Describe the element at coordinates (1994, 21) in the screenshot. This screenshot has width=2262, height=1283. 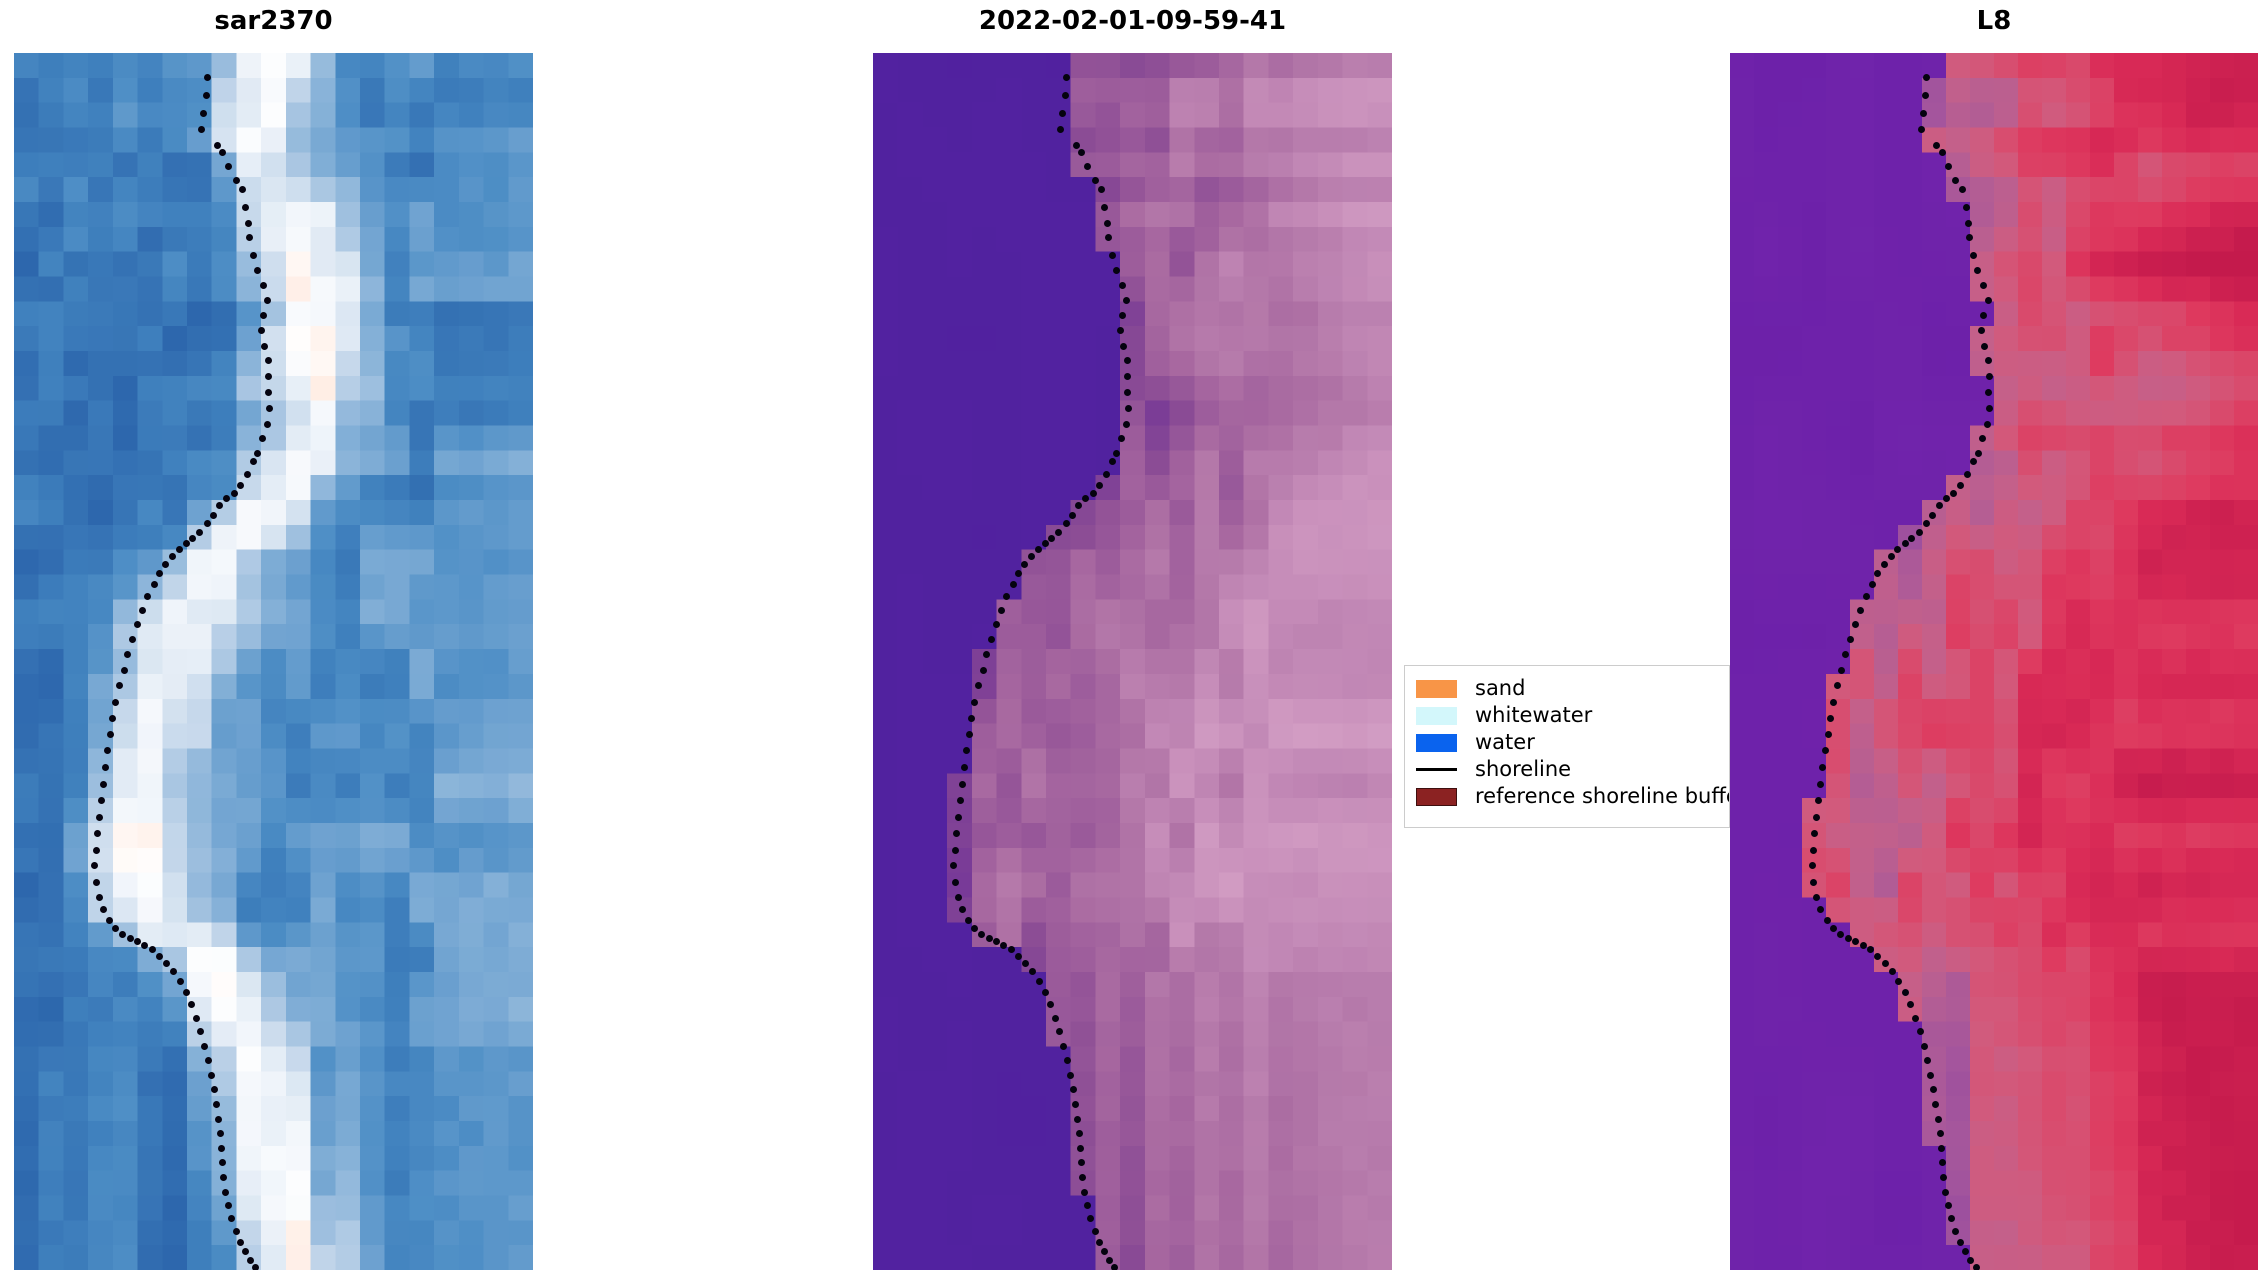
I see `panel-title-l8: L8` at that location.